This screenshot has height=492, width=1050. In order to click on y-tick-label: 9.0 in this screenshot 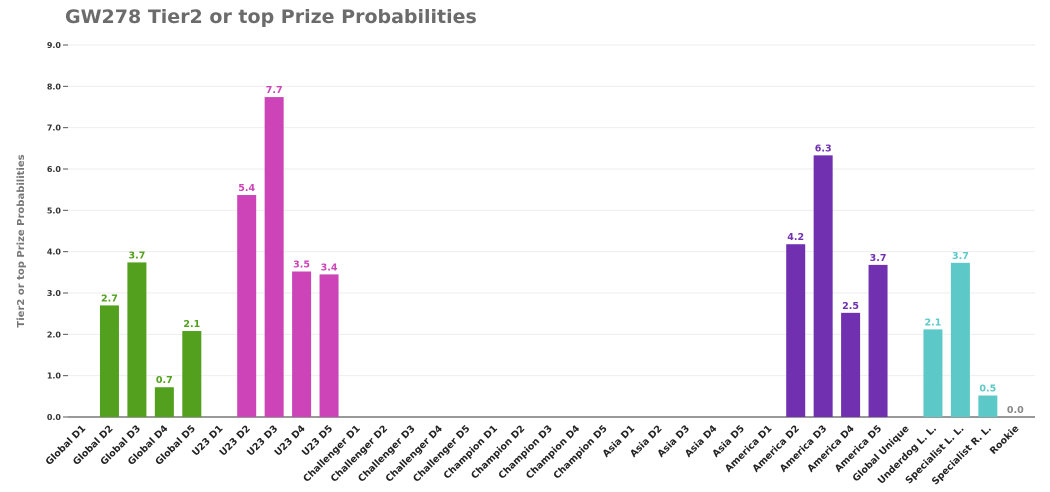, I will do `click(54, 45)`.